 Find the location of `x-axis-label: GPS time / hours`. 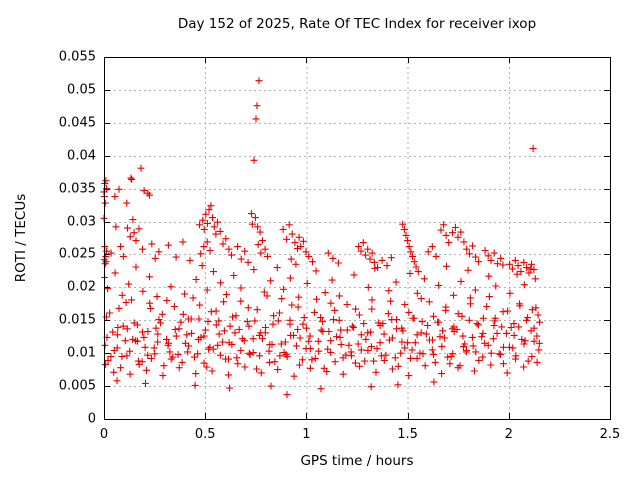

x-axis-label: GPS time / hours is located at coordinates (357, 461).